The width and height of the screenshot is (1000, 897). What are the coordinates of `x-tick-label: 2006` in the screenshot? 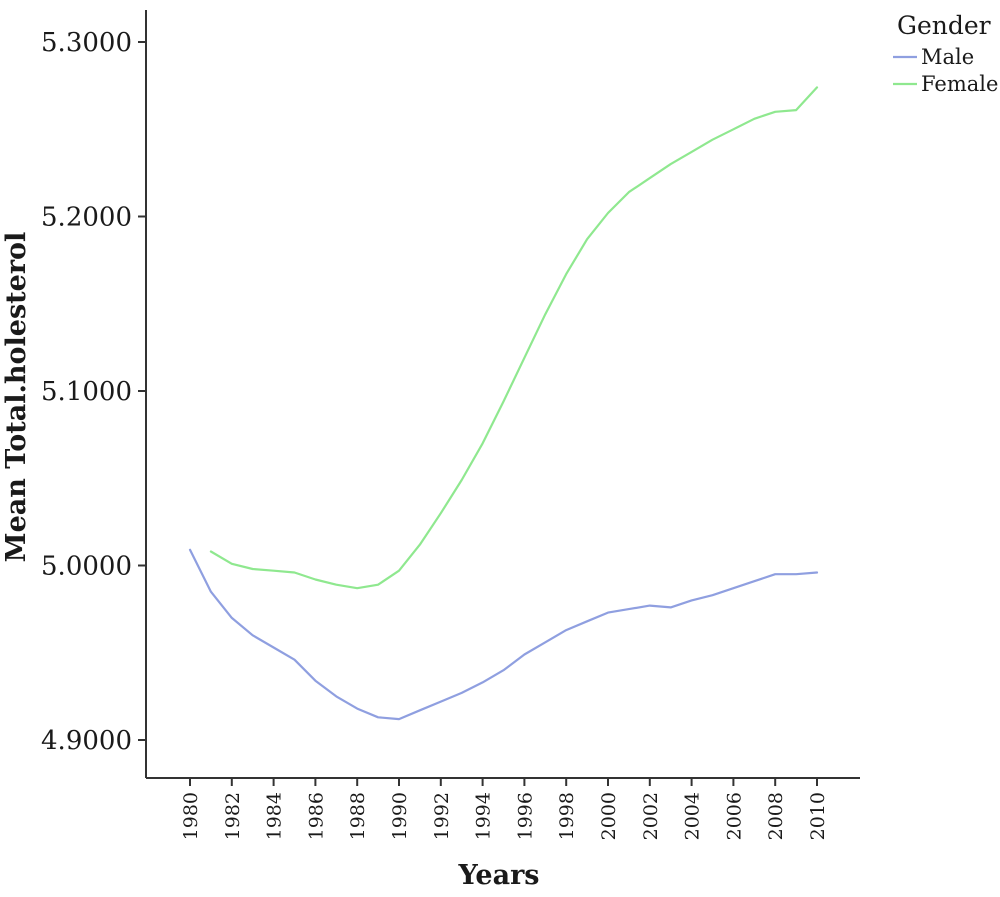 It's located at (734, 816).